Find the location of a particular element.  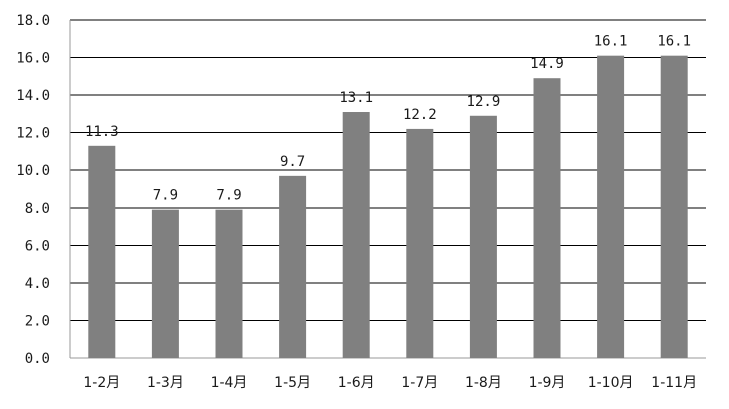

y-tick-label: 16.0 is located at coordinates (33, 59).